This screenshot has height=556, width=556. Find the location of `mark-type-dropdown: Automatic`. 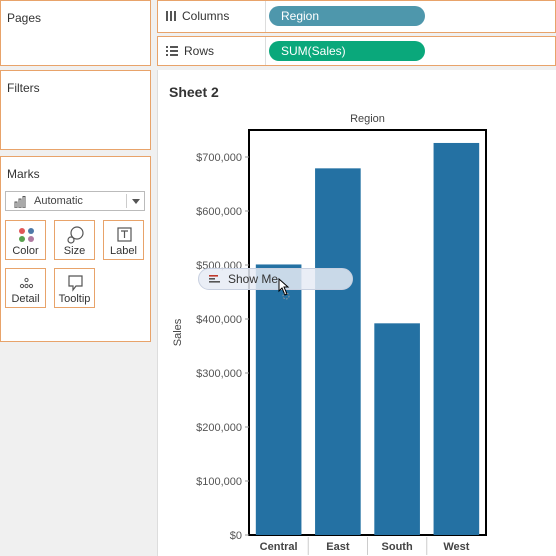

mark-type-dropdown: Automatic is located at coordinates (75, 201).